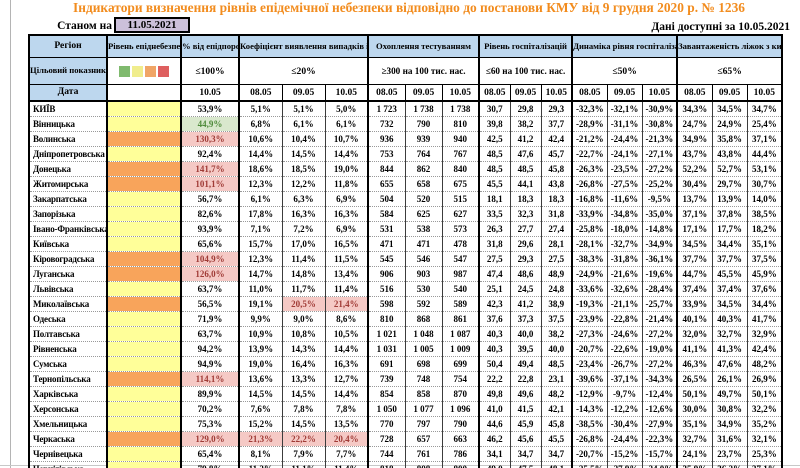 The height and width of the screenshot is (468, 800). What do you see at coordinates (423, 229) in the screenshot?
I see `data-cell: 538` at bounding box center [423, 229].